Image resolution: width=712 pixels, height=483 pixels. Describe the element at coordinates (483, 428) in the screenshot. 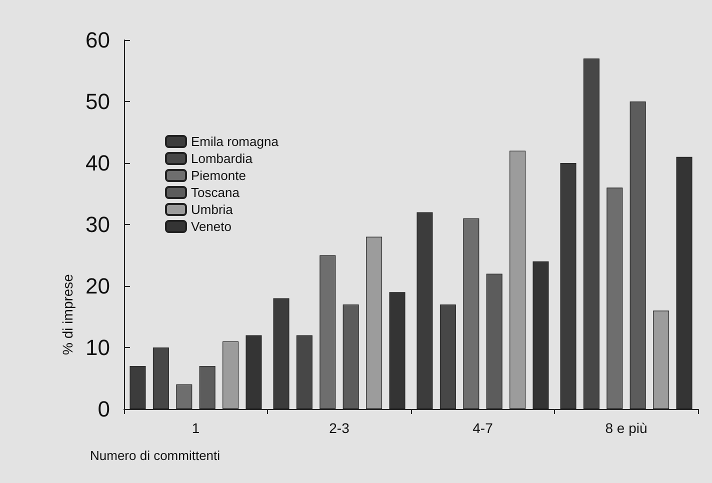

I see `x-tick-label: 4-7` at that location.